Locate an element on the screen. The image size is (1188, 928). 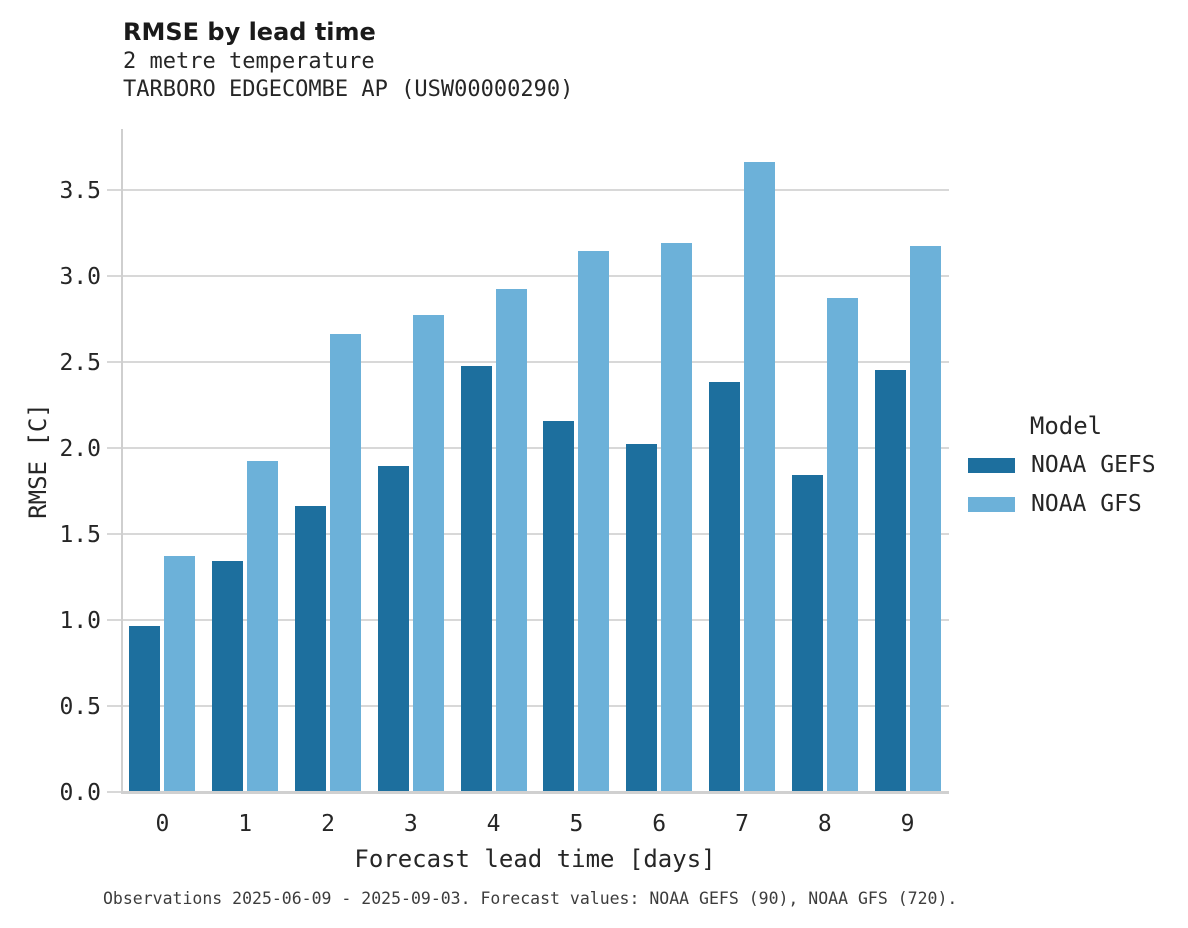
chart-title: RMSE by lead time is located at coordinates (249, 32).